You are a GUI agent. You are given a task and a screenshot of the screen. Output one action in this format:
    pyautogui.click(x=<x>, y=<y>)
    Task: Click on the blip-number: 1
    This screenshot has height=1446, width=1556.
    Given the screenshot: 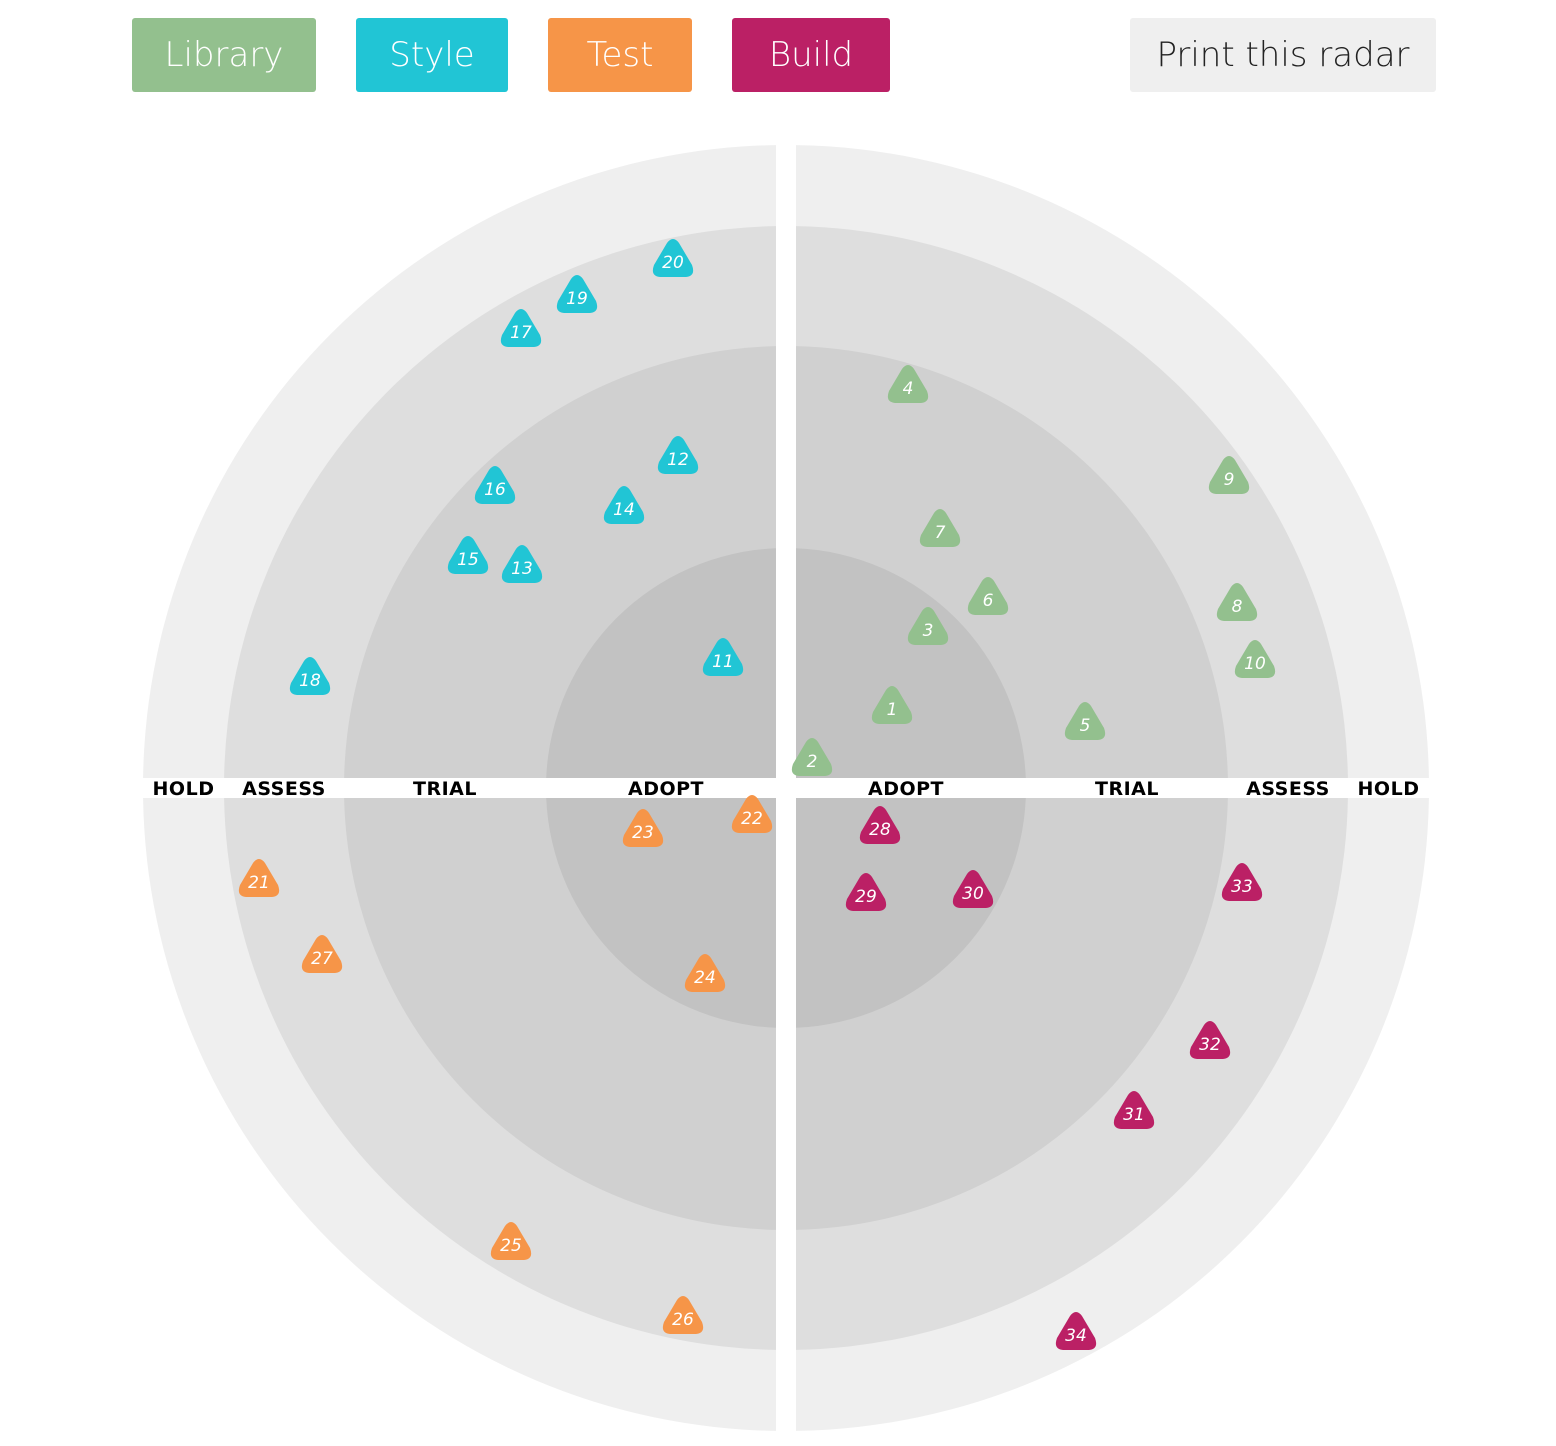 What is the action you would take?
    pyautogui.click(x=892, y=710)
    